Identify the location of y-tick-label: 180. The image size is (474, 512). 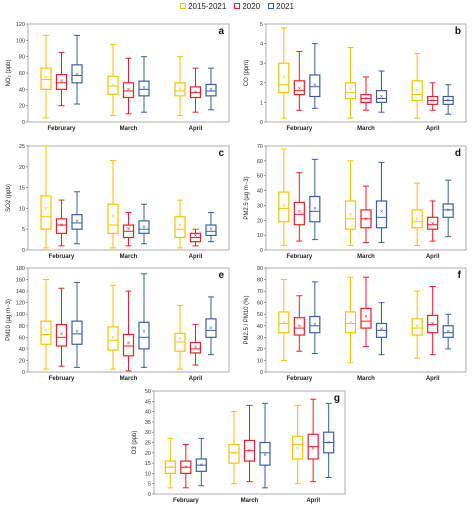
(20, 269).